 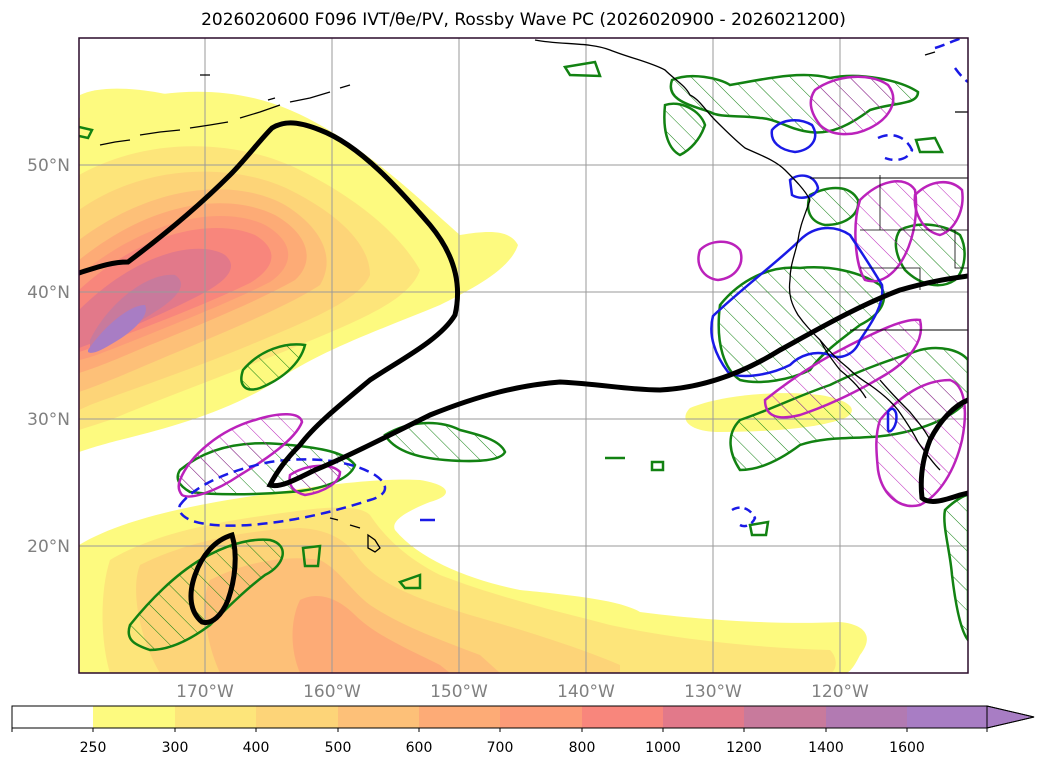 I want to click on islands-misc, so click(x=584, y=82).